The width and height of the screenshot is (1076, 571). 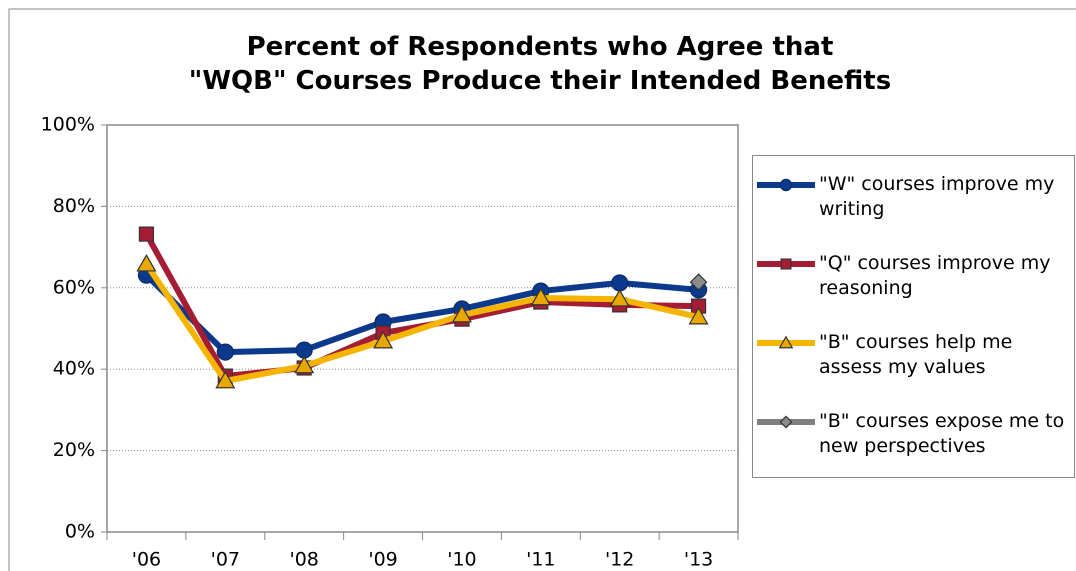 What do you see at coordinates (74, 206) in the screenshot?
I see `y-tick-label: 80%` at bounding box center [74, 206].